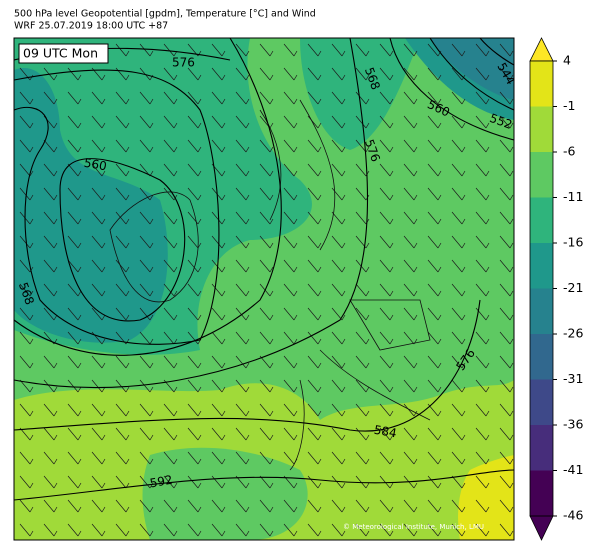  What do you see at coordinates (573, 515) in the screenshot?
I see `colorbar-tick-label: -46` at bounding box center [573, 515].